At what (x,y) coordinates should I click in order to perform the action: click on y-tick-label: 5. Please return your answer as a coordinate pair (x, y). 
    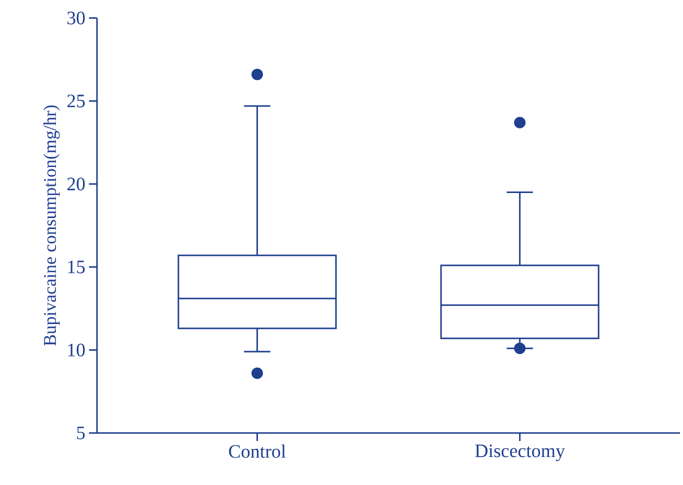
    Looking at the image, I should click on (81, 433).